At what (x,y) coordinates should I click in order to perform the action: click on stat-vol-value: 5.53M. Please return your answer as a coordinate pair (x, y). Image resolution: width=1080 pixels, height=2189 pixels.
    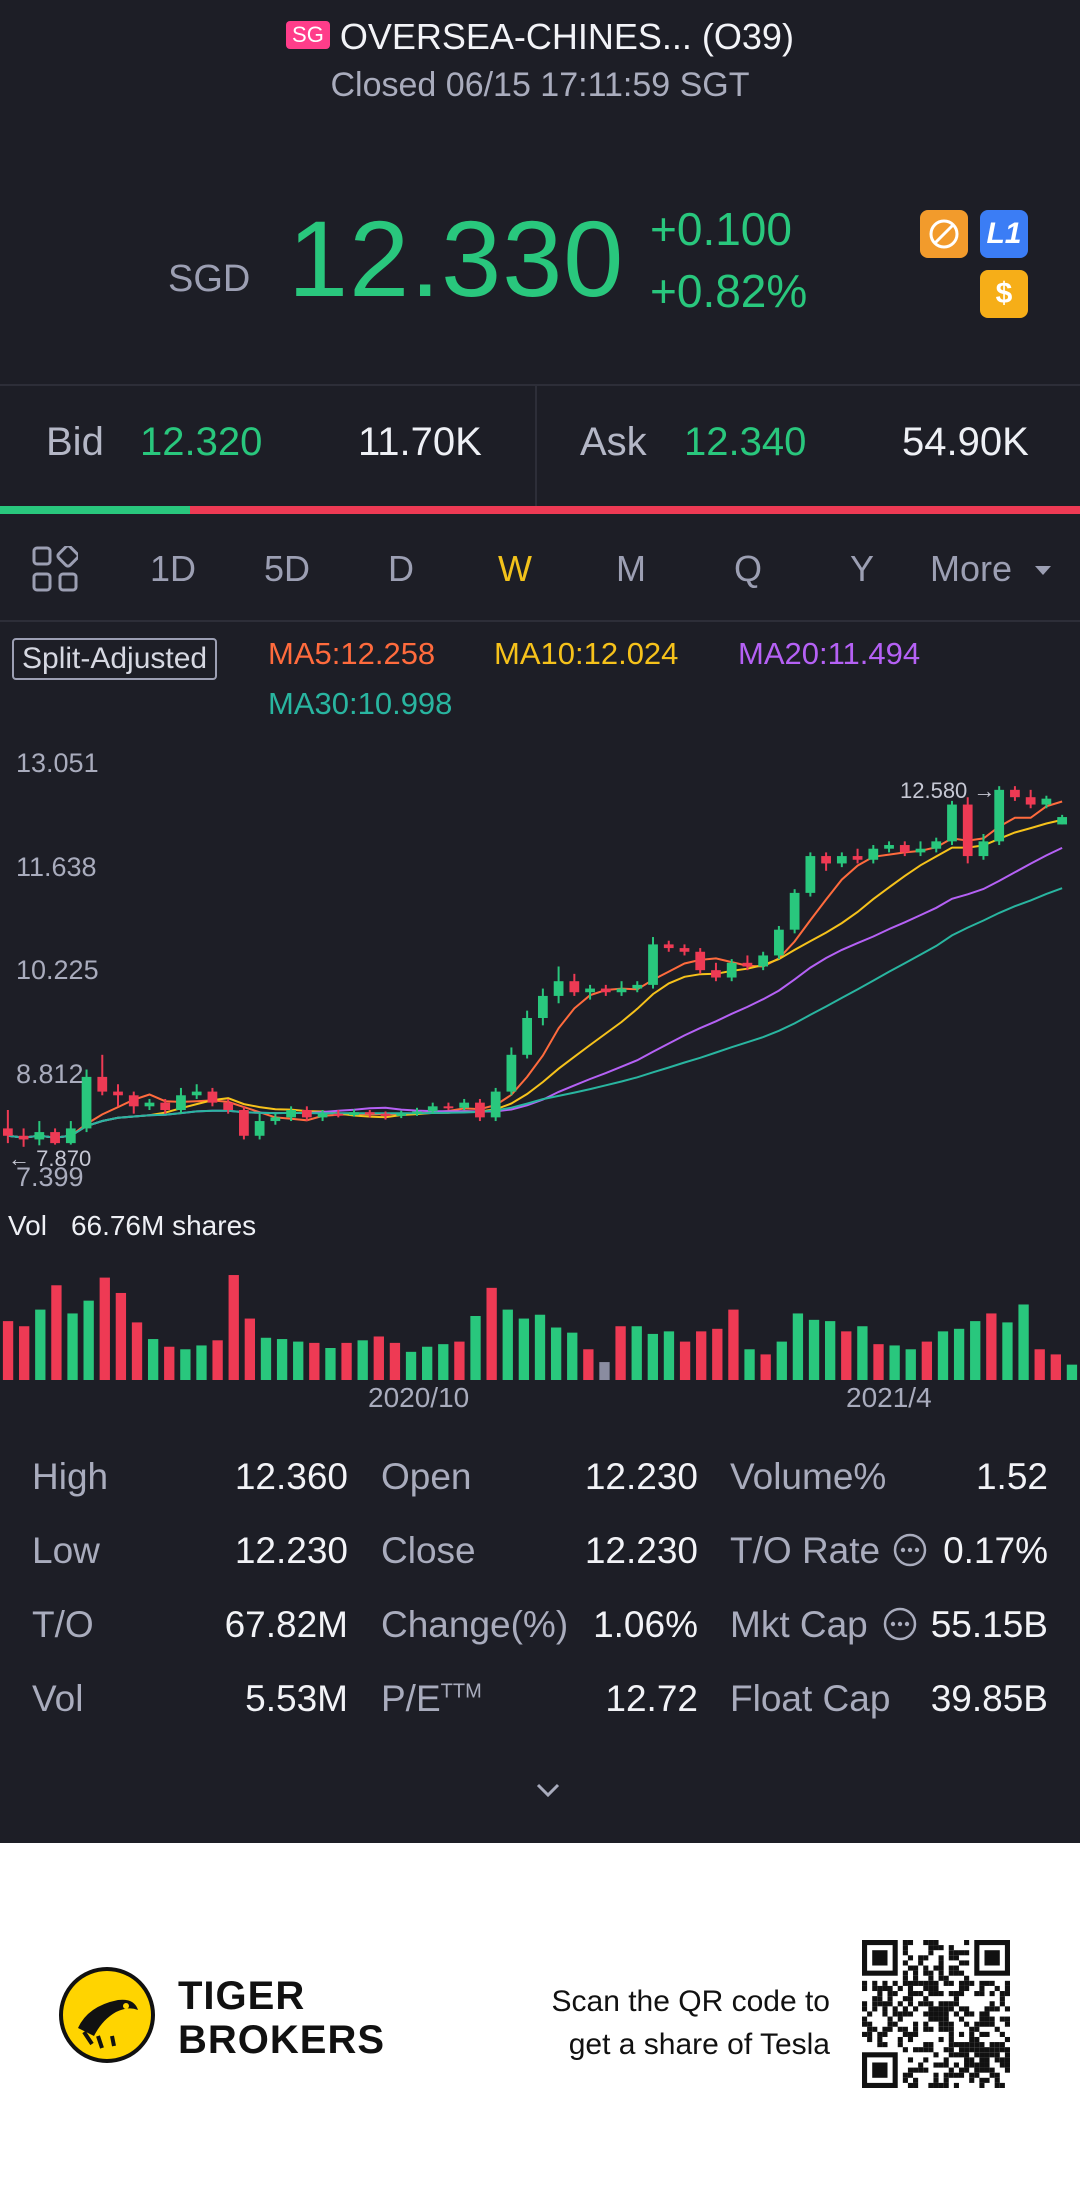
    Looking at the image, I should click on (296, 1698).